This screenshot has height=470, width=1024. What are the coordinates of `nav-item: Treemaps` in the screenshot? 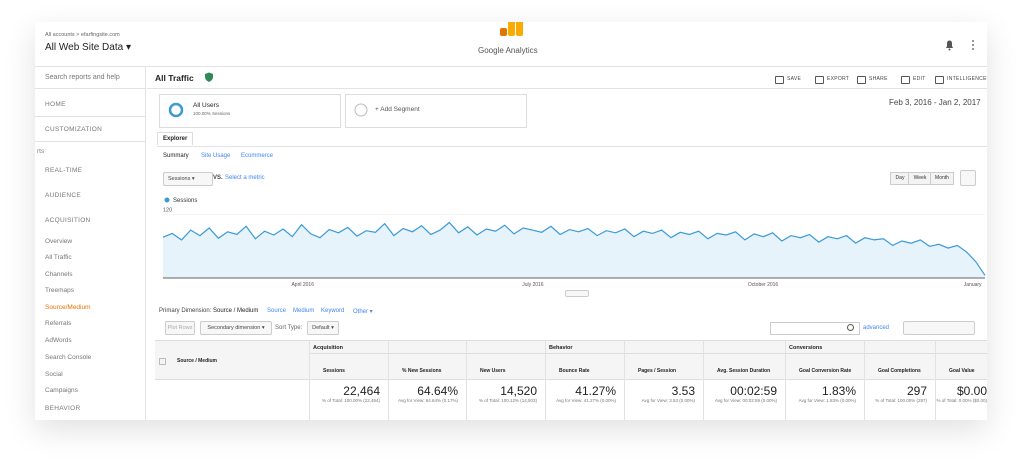 It's located at (60, 290).